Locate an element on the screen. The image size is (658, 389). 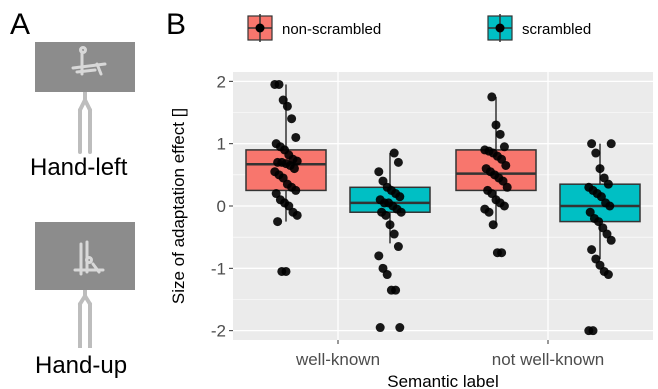
y-tick-label: 0 is located at coordinates (221, 206).